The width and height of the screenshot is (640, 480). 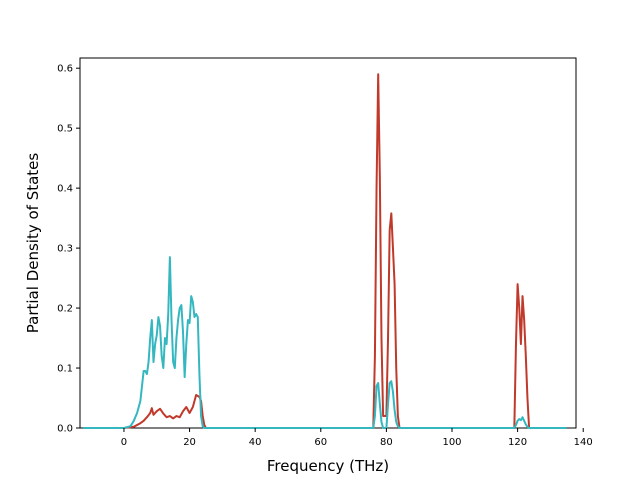 I want to click on y-tick-label: 0.1, so click(x=65, y=369).